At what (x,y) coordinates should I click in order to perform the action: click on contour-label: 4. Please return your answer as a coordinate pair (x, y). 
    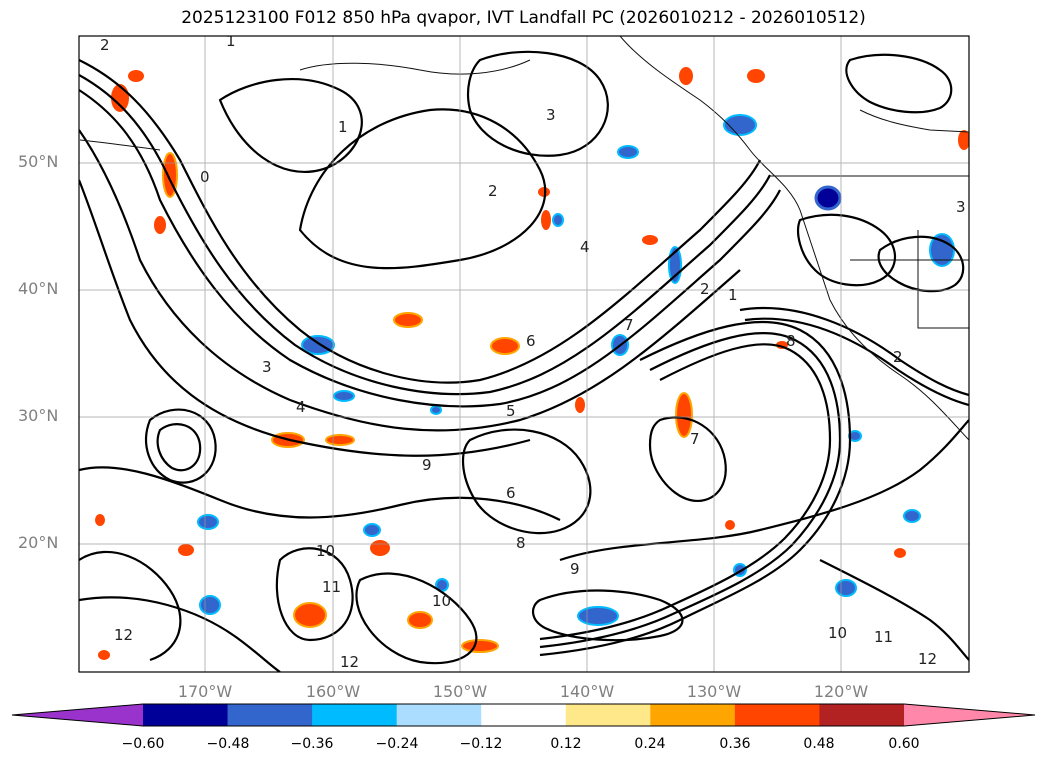
    Looking at the image, I should click on (301, 407).